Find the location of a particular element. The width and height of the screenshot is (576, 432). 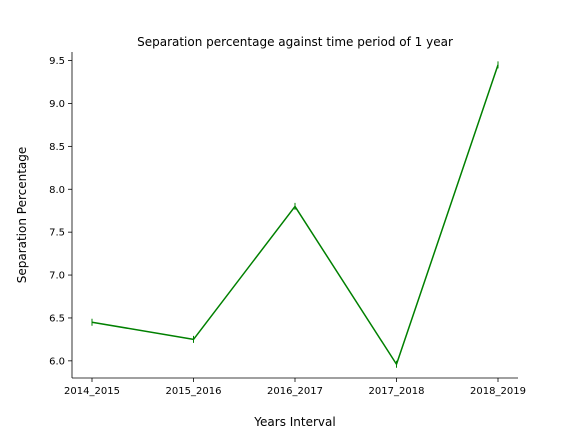

y-tick-label: 6.5 is located at coordinates (57, 318).